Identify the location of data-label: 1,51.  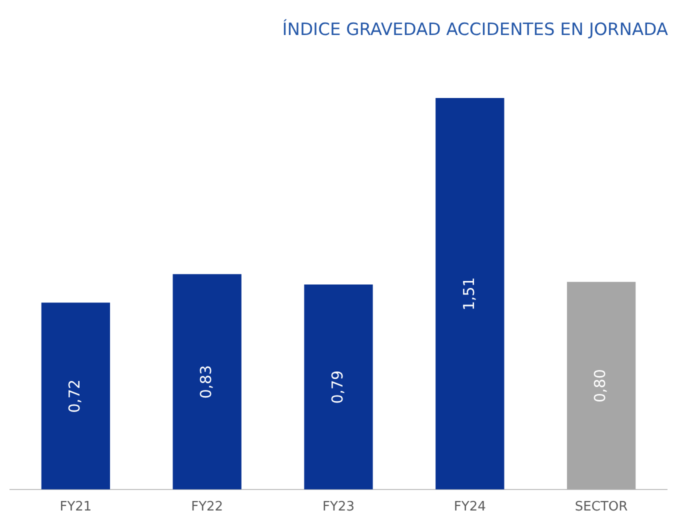
(469, 294).